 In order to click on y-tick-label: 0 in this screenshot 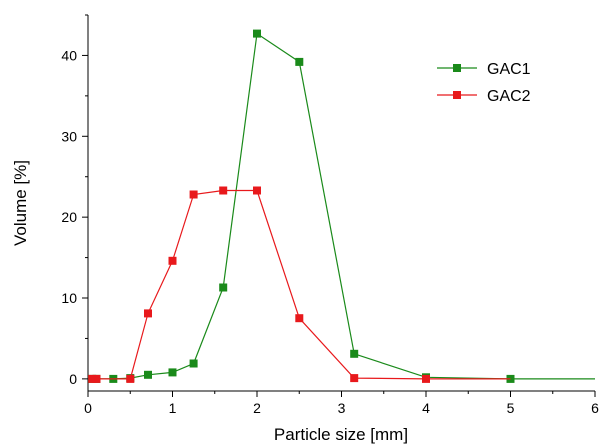, I will do `click(73, 379)`.